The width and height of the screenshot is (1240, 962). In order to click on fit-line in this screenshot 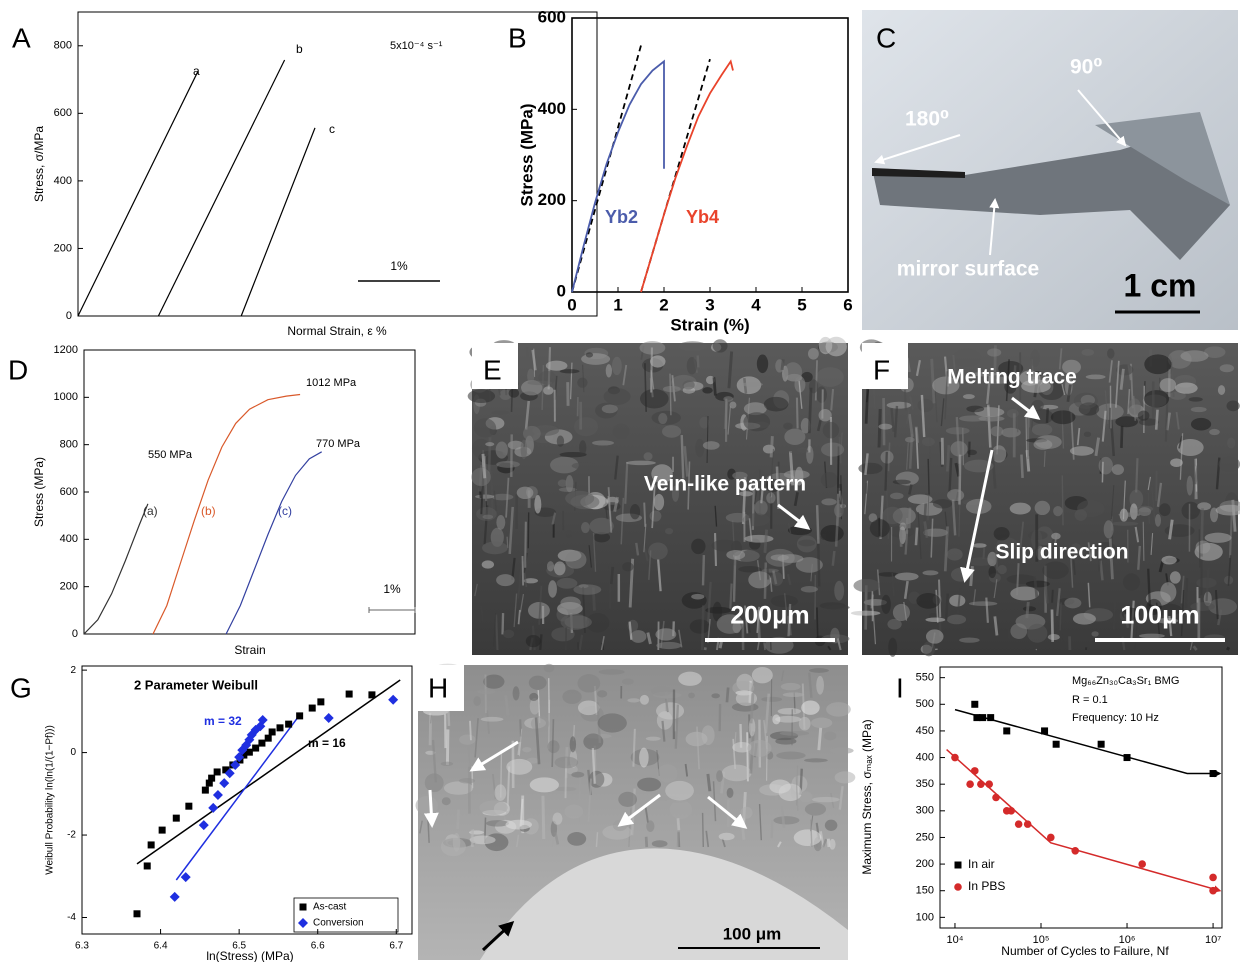, I will do `click(268, 772)`.